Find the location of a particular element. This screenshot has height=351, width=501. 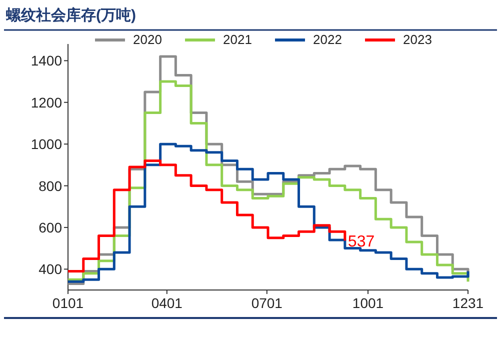

y-tick-label: 1200 is located at coordinates (46, 102).